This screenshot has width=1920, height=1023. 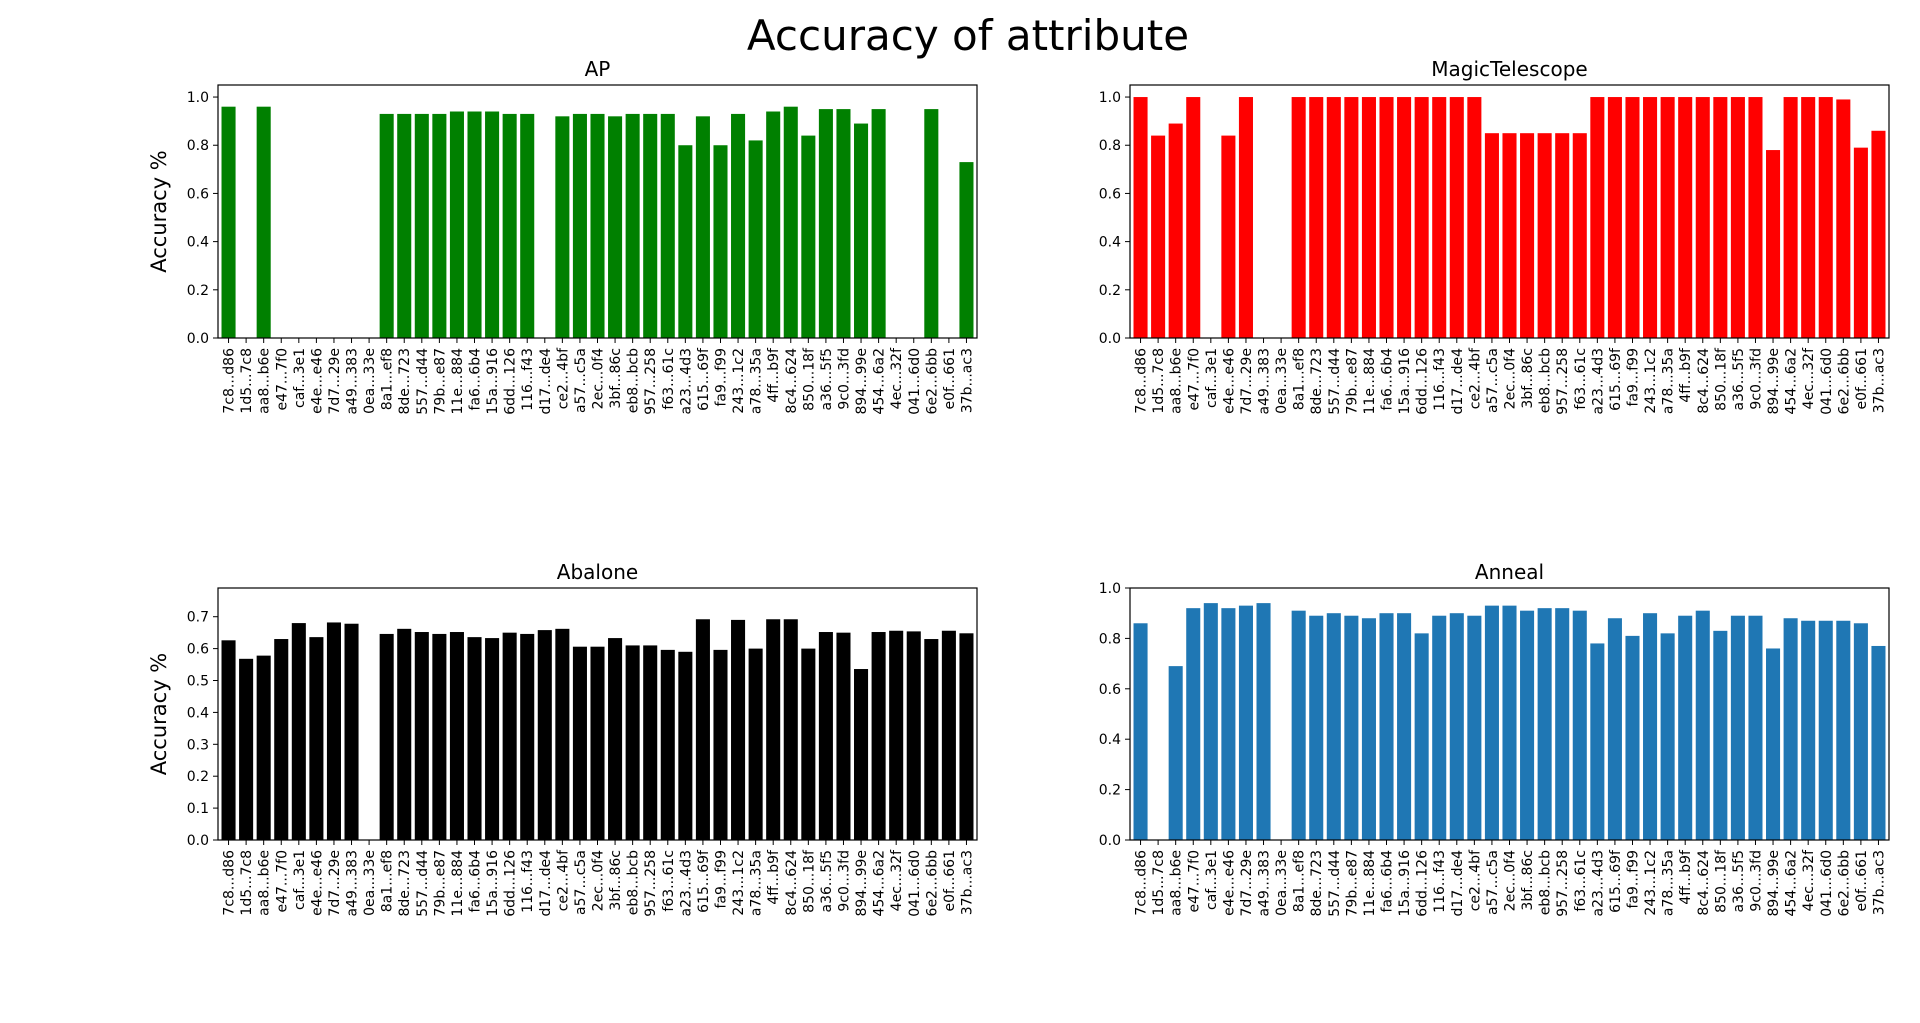 What do you see at coordinates (1298, 725) in the screenshot?
I see `bar-8a1-ef8` at bounding box center [1298, 725].